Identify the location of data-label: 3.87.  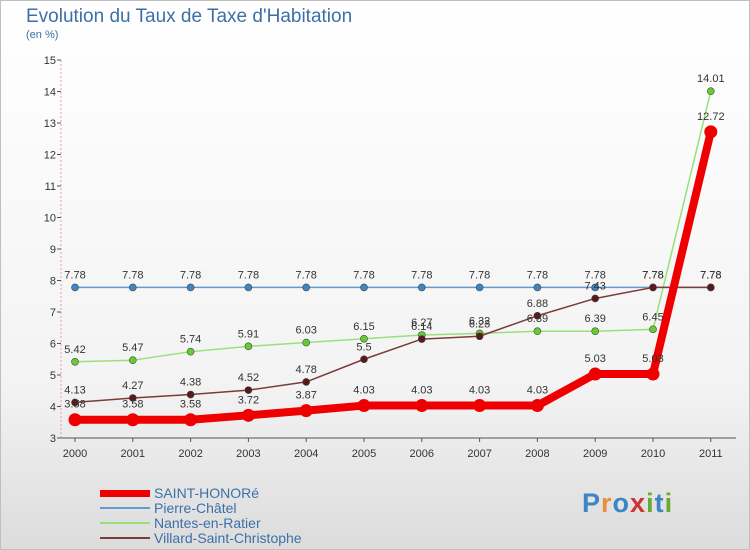
(305, 396).